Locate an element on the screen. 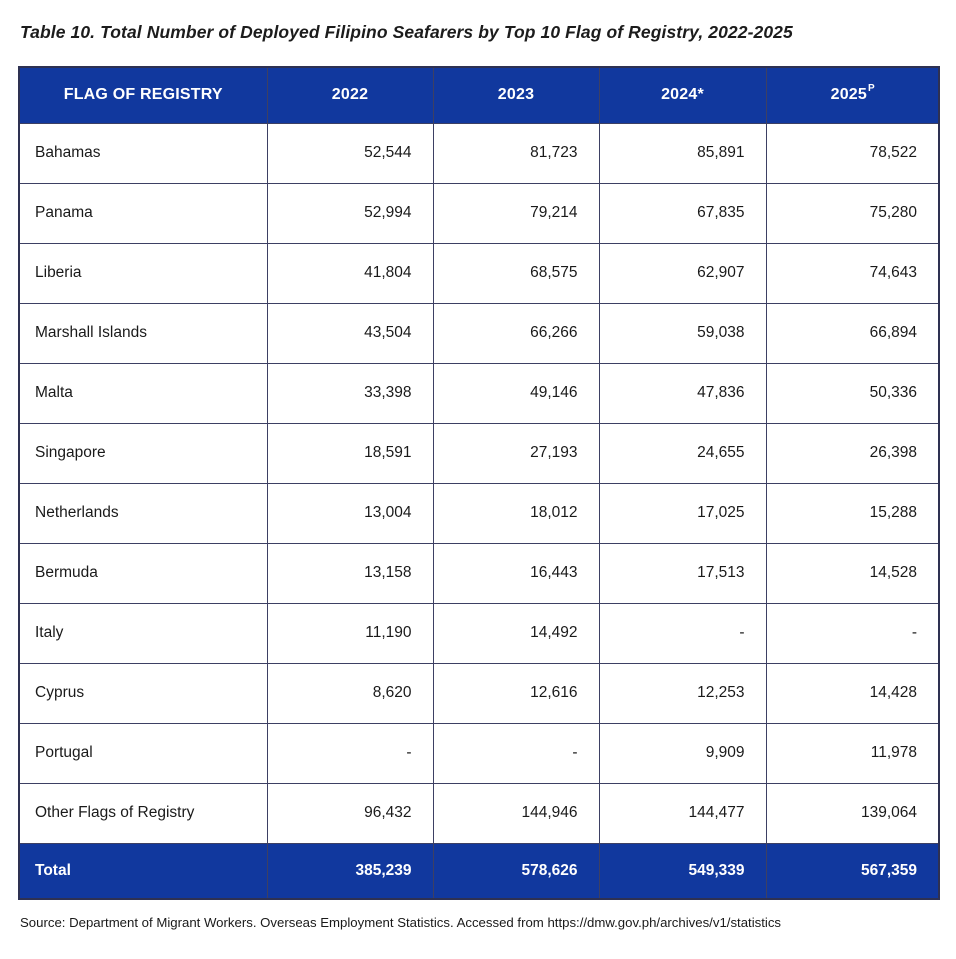  value-cell: 79,214 is located at coordinates (516, 213).